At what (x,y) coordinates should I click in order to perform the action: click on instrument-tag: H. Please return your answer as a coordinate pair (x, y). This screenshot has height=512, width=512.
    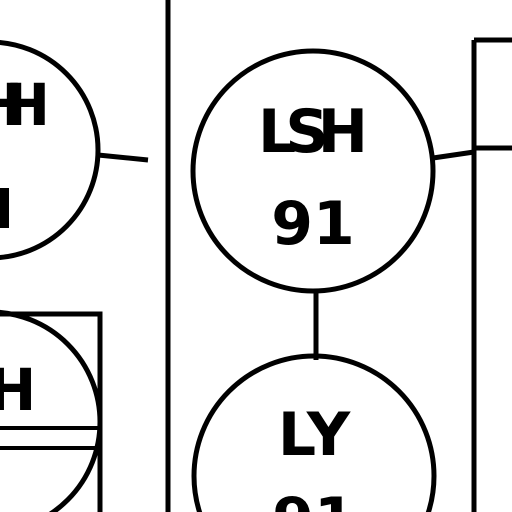
    Looking at the image, I should click on (18, 390).